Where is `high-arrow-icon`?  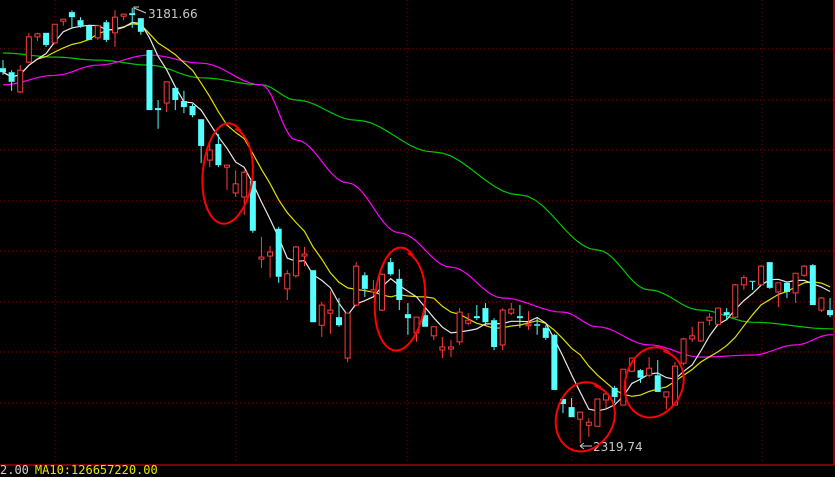 high-arrow-icon is located at coordinates (140, 10).